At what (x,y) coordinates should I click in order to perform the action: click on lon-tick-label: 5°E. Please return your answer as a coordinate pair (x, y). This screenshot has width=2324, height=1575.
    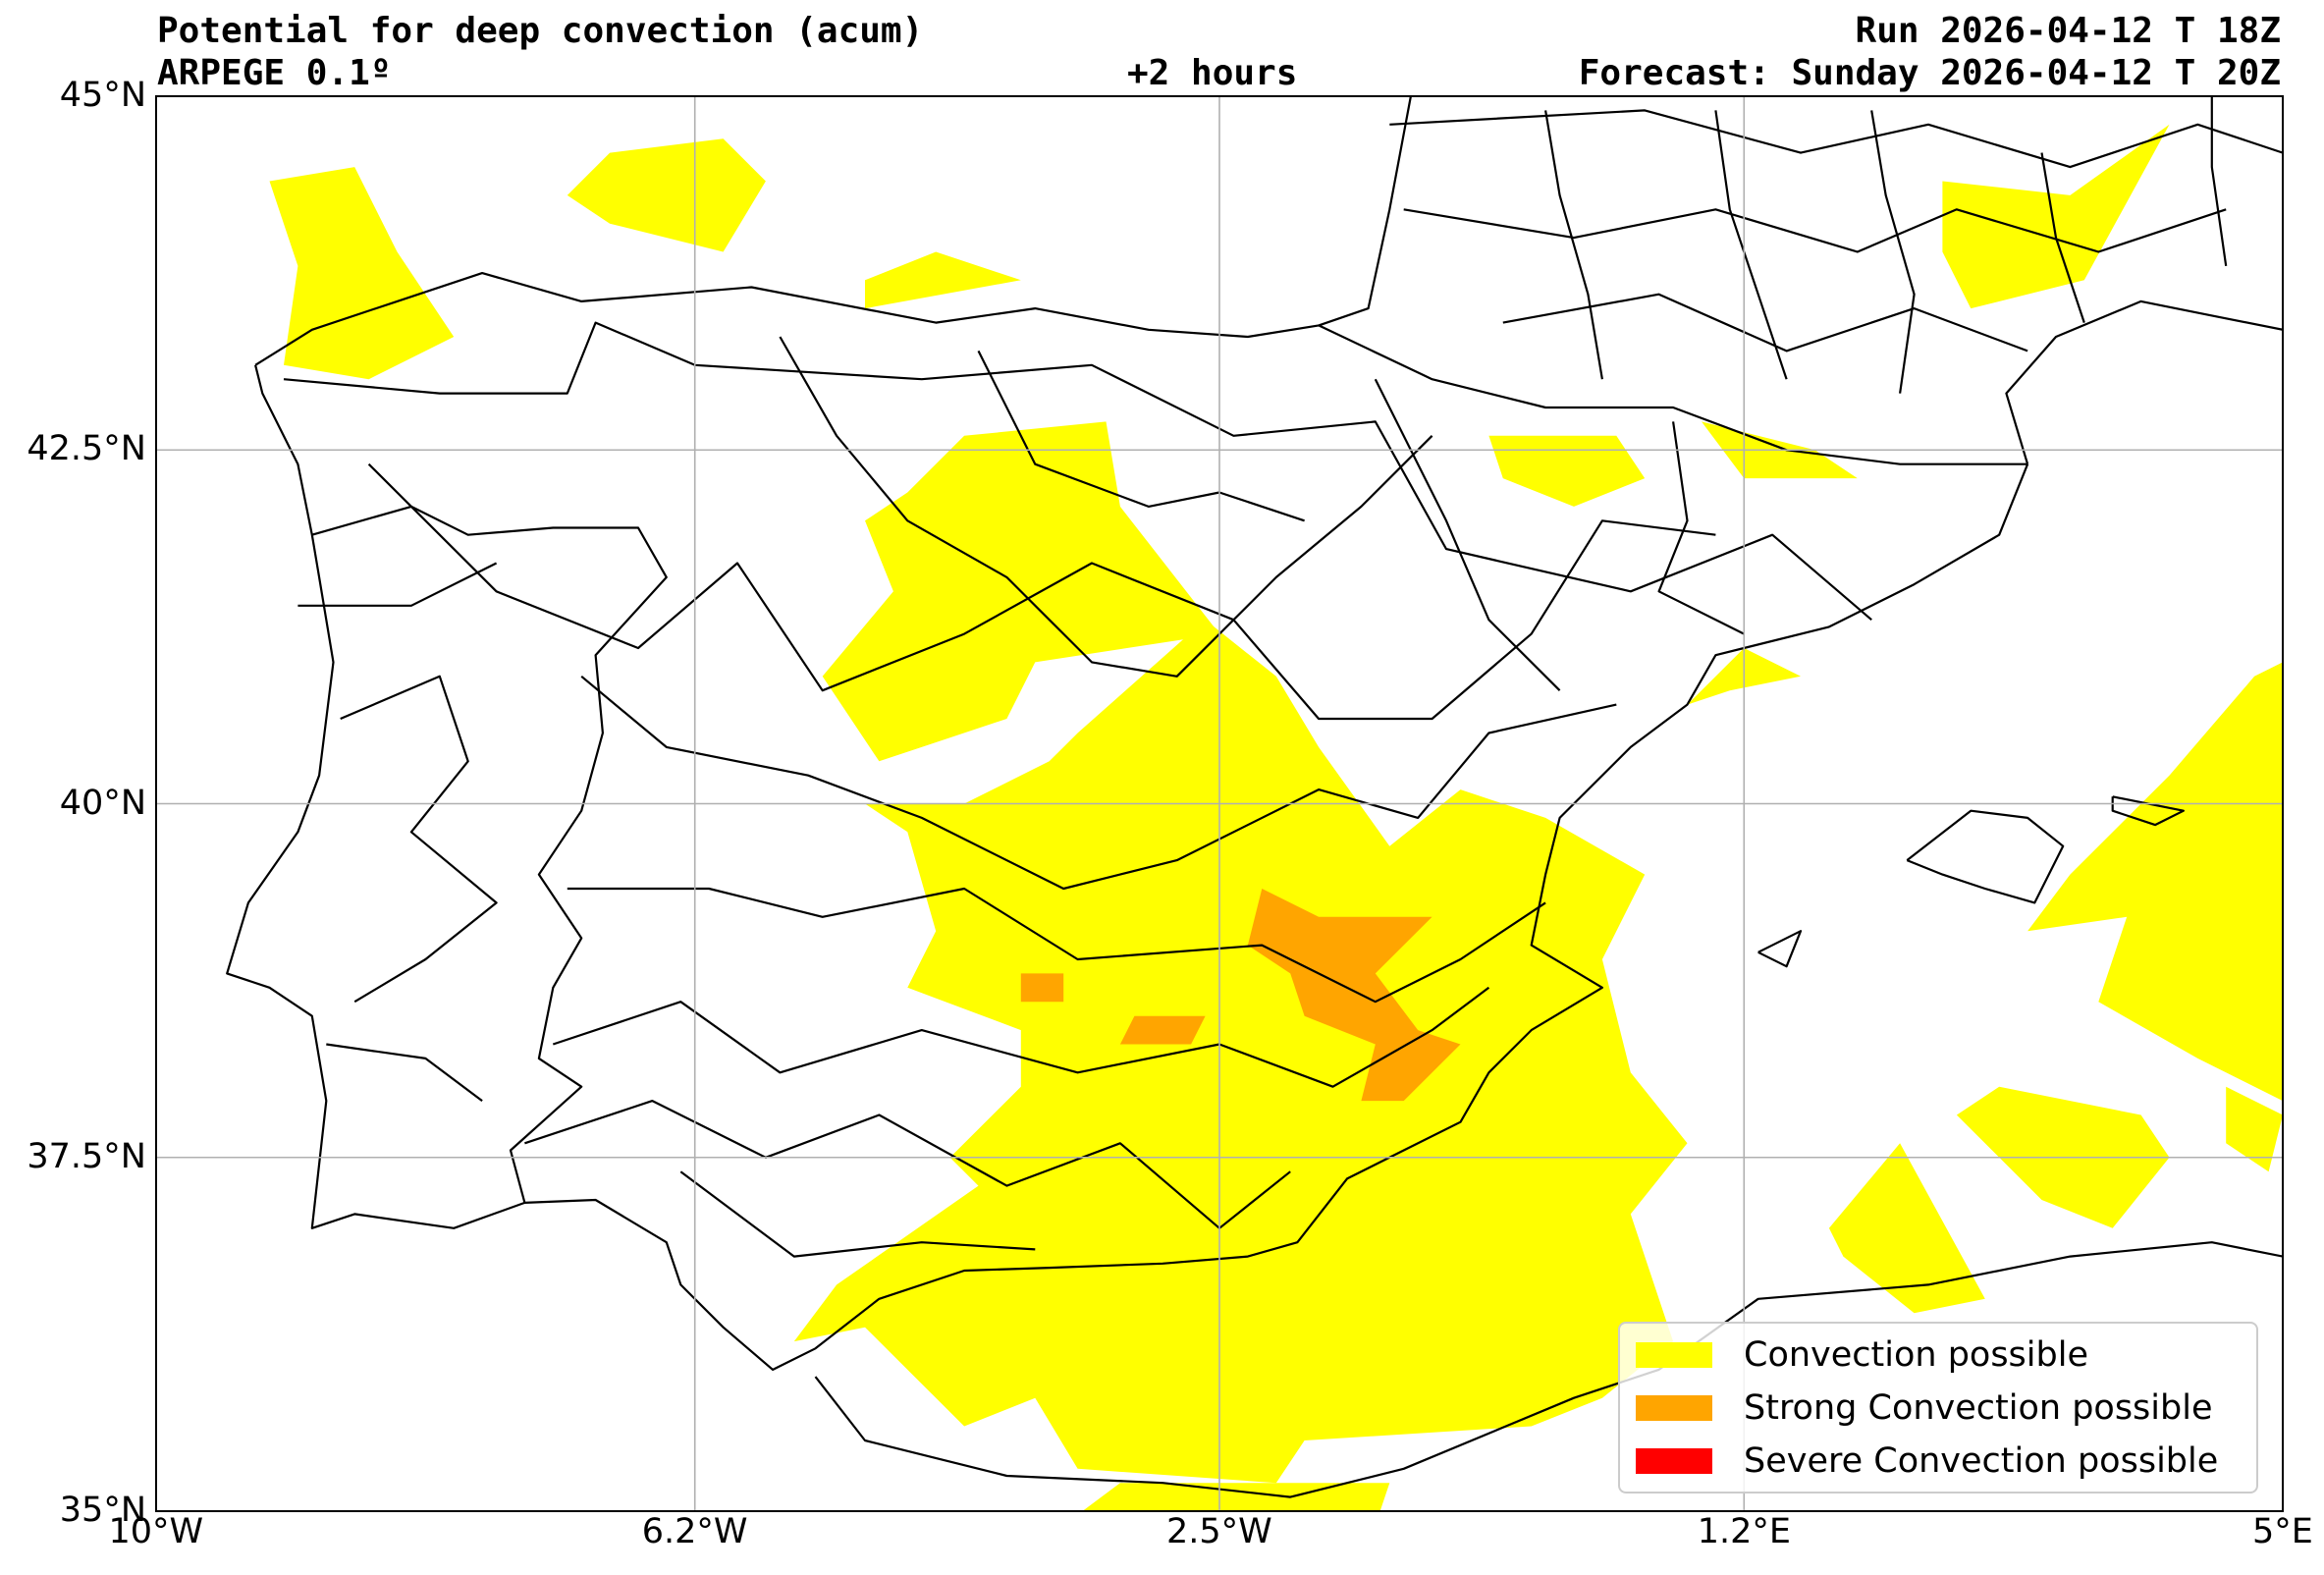
    Looking at the image, I should click on (2282, 1531).